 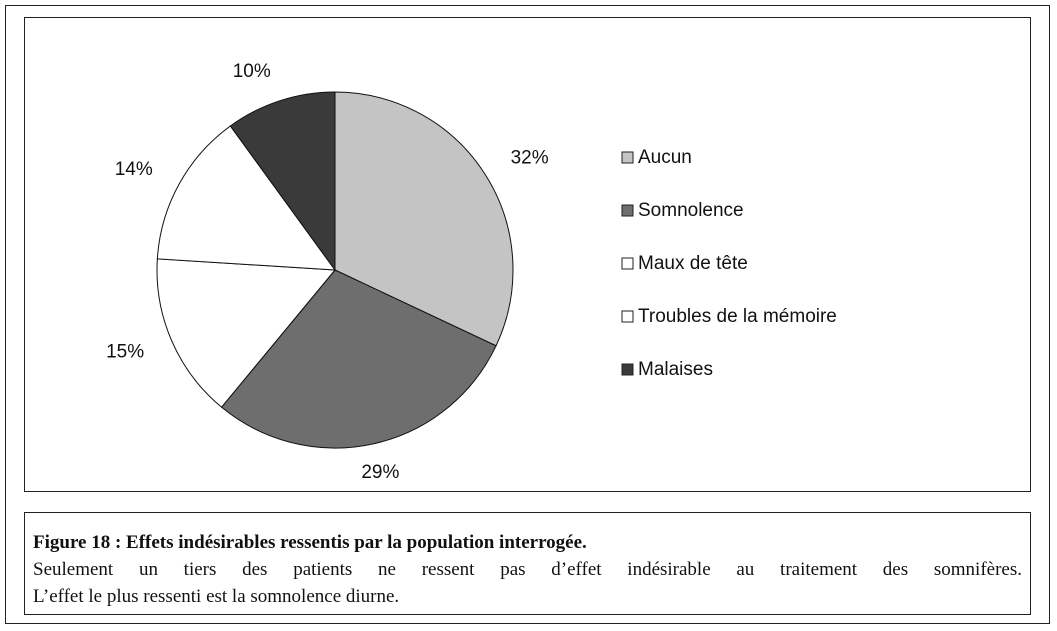 I want to click on data-label: 10%, so click(x=252, y=71).